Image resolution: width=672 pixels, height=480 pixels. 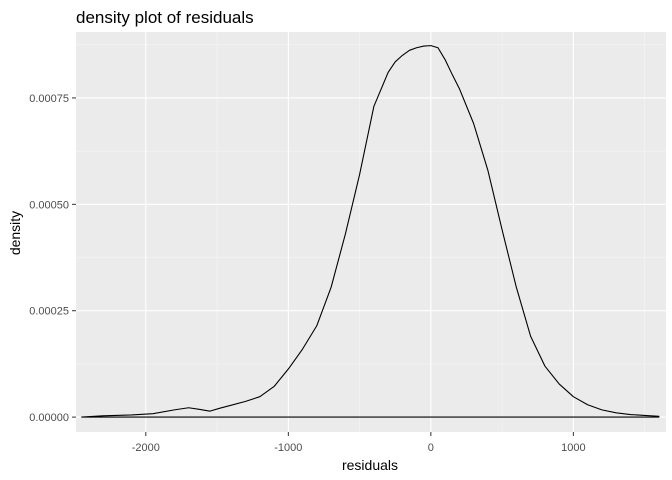 What do you see at coordinates (49, 99) in the screenshot?
I see `y-tick-label: 0.00075` at bounding box center [49, 99].